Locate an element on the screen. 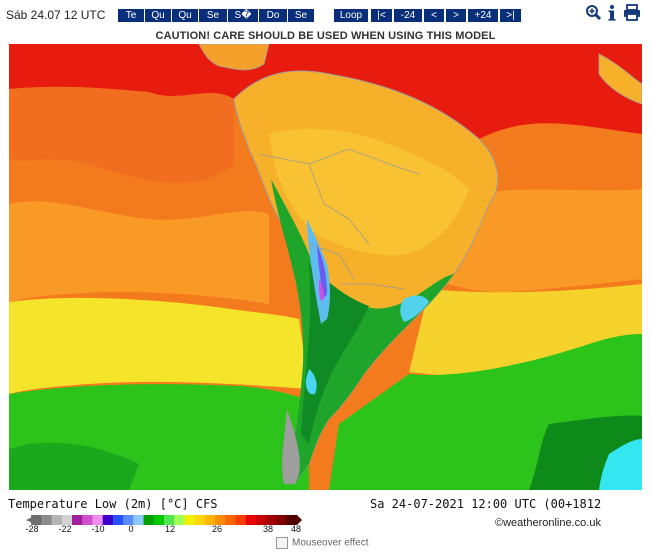 The width and height of the screenshot is (651, 557). color-scale-ticks: -28 -22 -10 0 12 26 38 48 is located at coordinates (160, 530).